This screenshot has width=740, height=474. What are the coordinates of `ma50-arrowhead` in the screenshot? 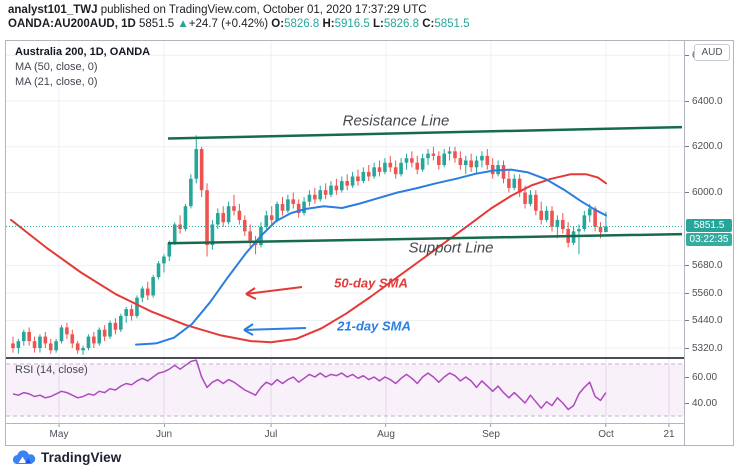 It's located at (250, 291).